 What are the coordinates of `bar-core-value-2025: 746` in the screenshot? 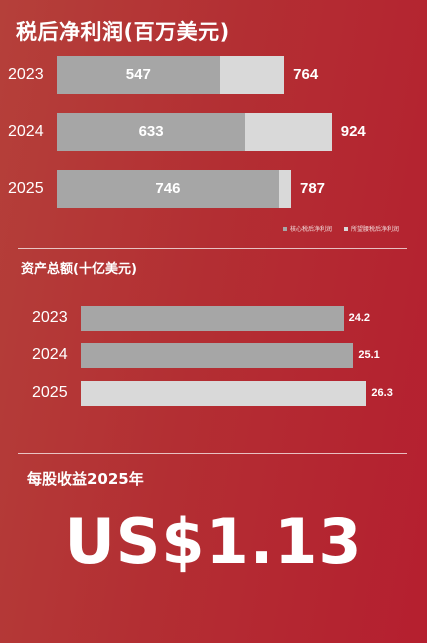 It's located at (168, 188).